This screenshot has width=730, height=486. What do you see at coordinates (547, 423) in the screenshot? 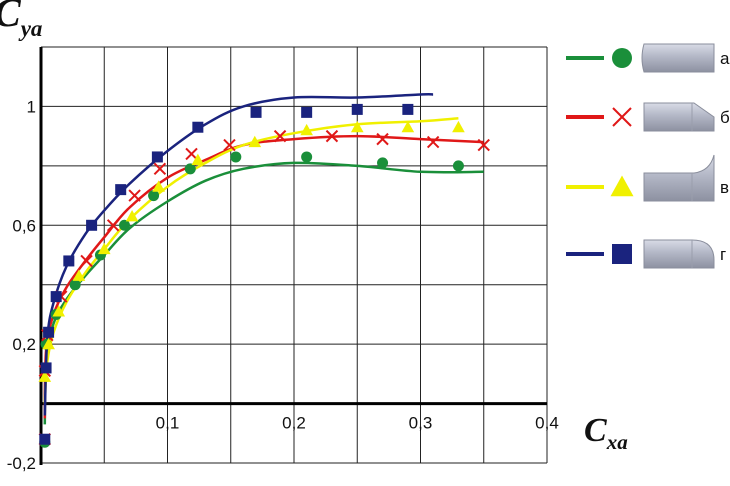
I see `x-tick-label: 0,4` at bounding box center [547, 423].